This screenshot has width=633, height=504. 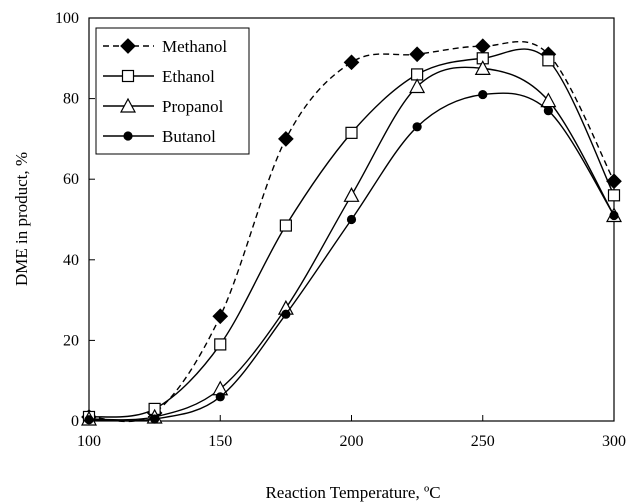 What do you see at coordinates (193, 106) in the screenshot?
I see `legend-label-propanol: Propanol` at bounding box center [193, 106].